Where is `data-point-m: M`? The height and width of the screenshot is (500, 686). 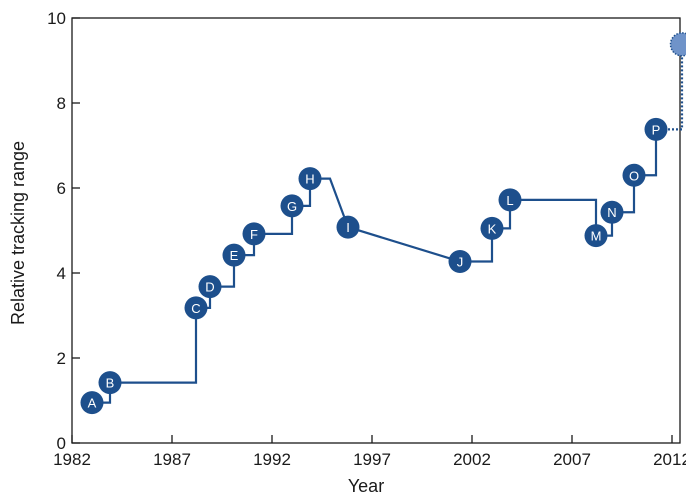
data-point-m: M is located at coordinates (596, 236).